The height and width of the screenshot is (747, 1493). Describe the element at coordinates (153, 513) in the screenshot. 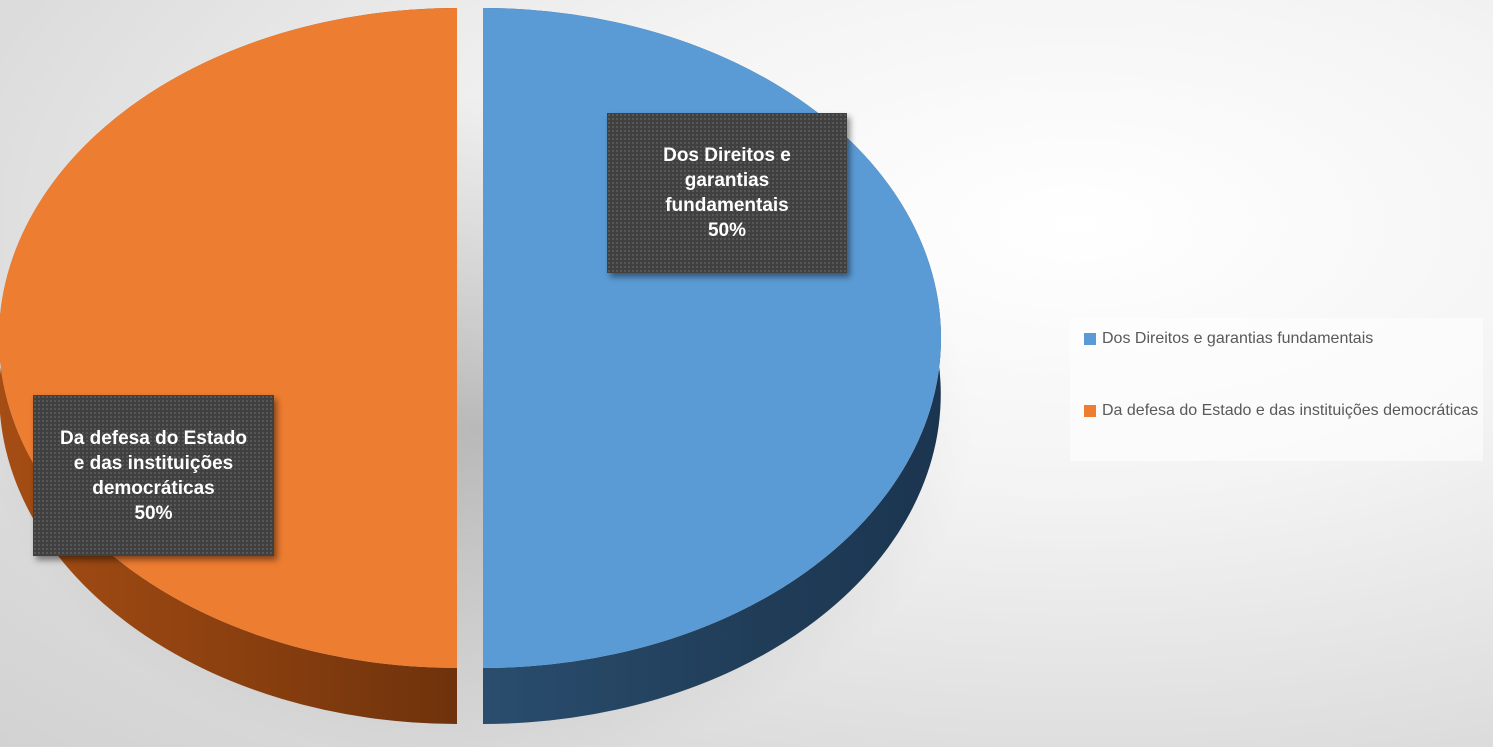

I see `data-label-defesa-percent: 50%` at that location.